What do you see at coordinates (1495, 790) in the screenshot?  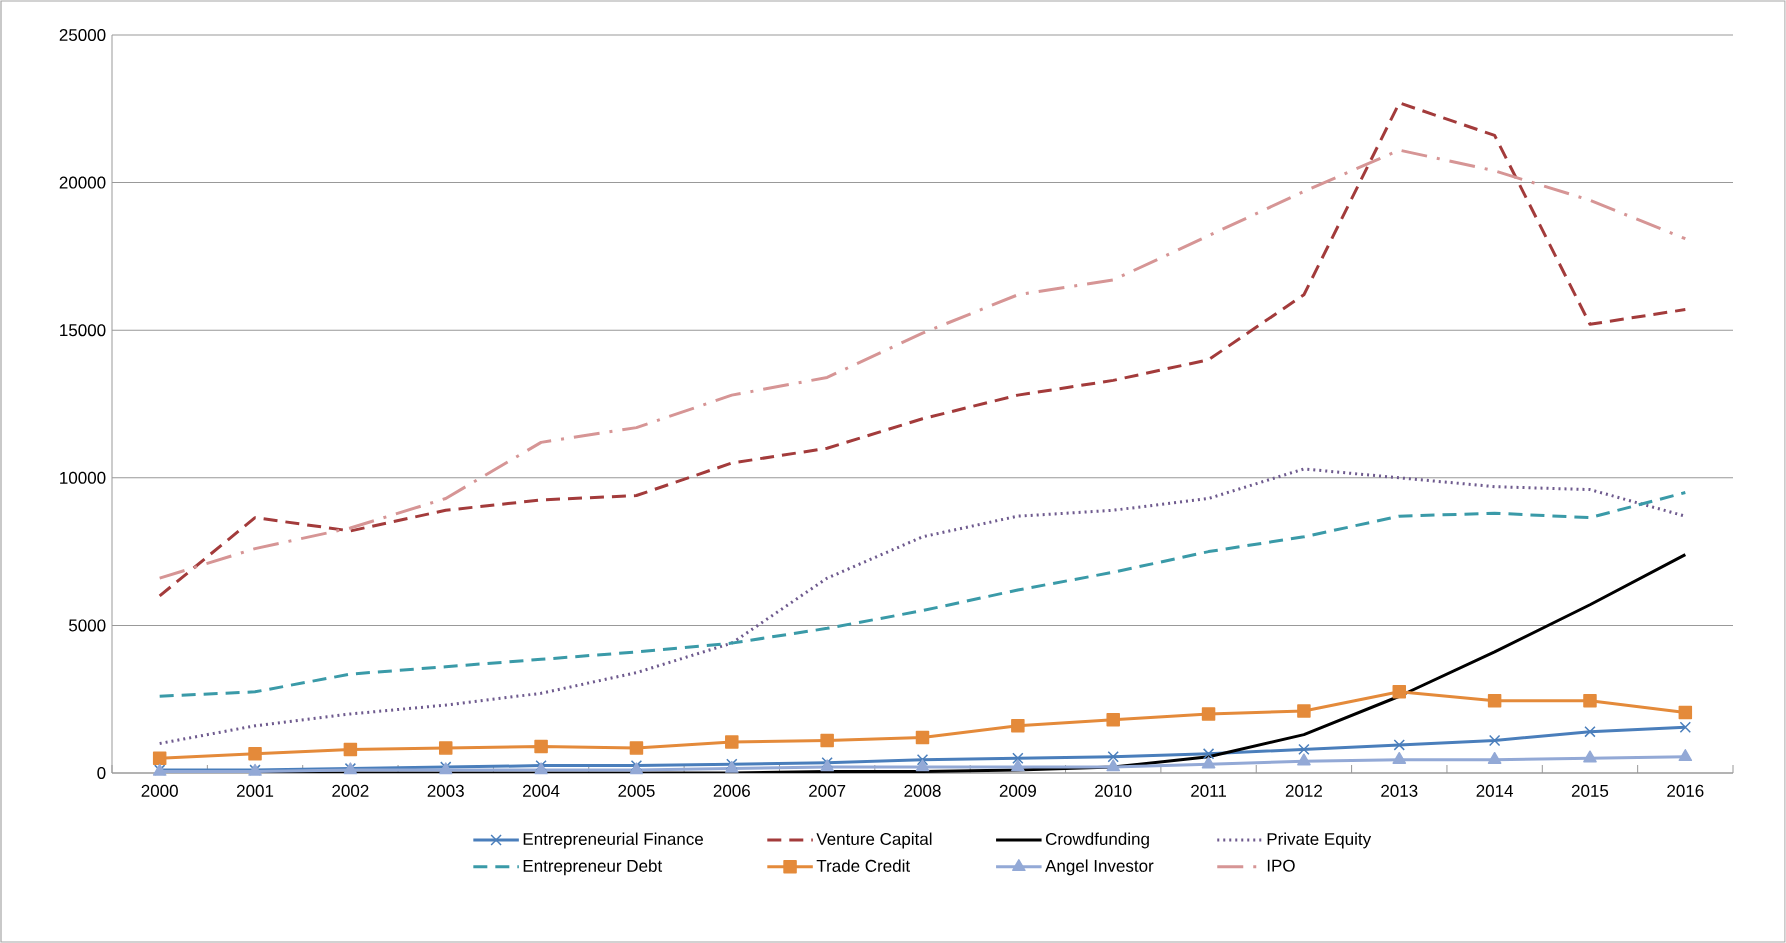 I see `x-tick-label: 2014` at bounding box center [1495, 790].